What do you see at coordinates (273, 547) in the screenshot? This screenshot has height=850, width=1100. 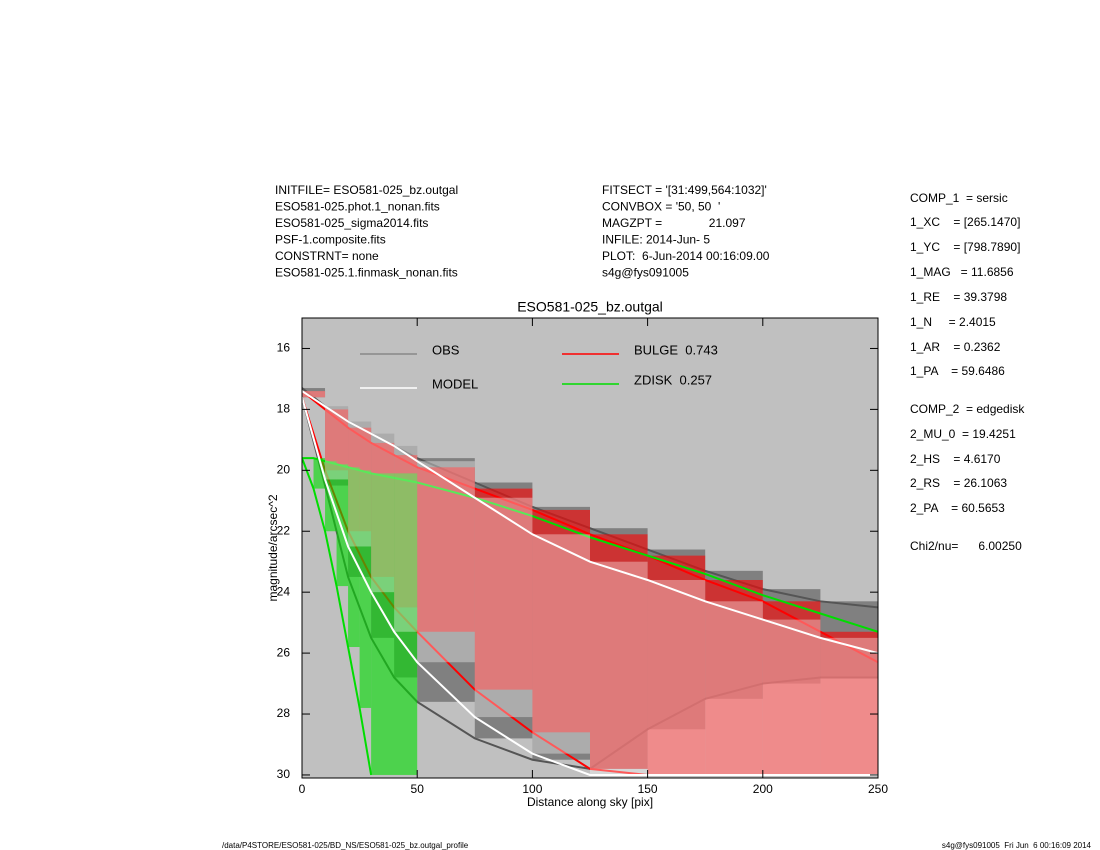 I see `y-axis-label: magnitude/arcsec^2` at bounding box center [273, 547].